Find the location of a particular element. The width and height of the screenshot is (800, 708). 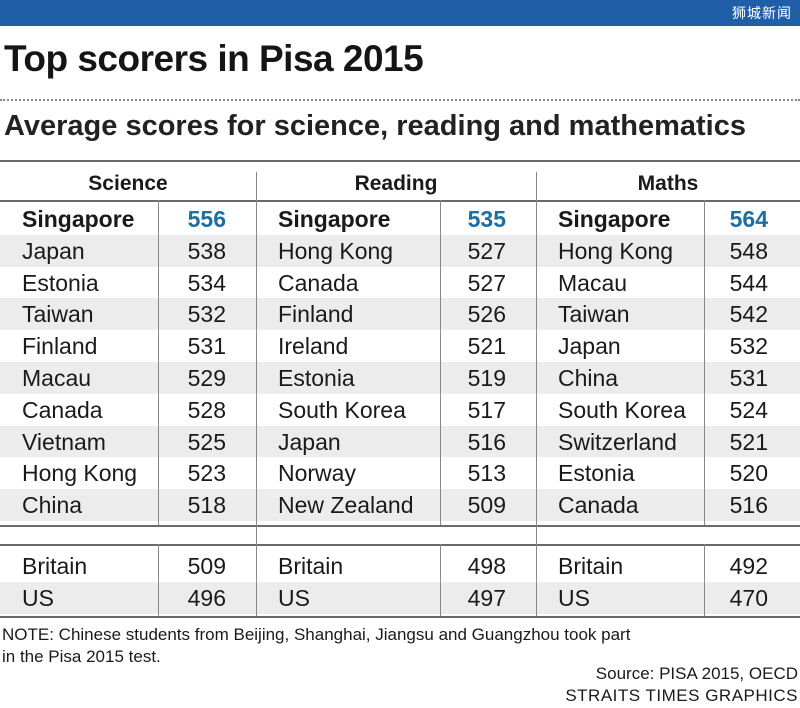

ranked-score: 534 is located at coordinates (206, 282).